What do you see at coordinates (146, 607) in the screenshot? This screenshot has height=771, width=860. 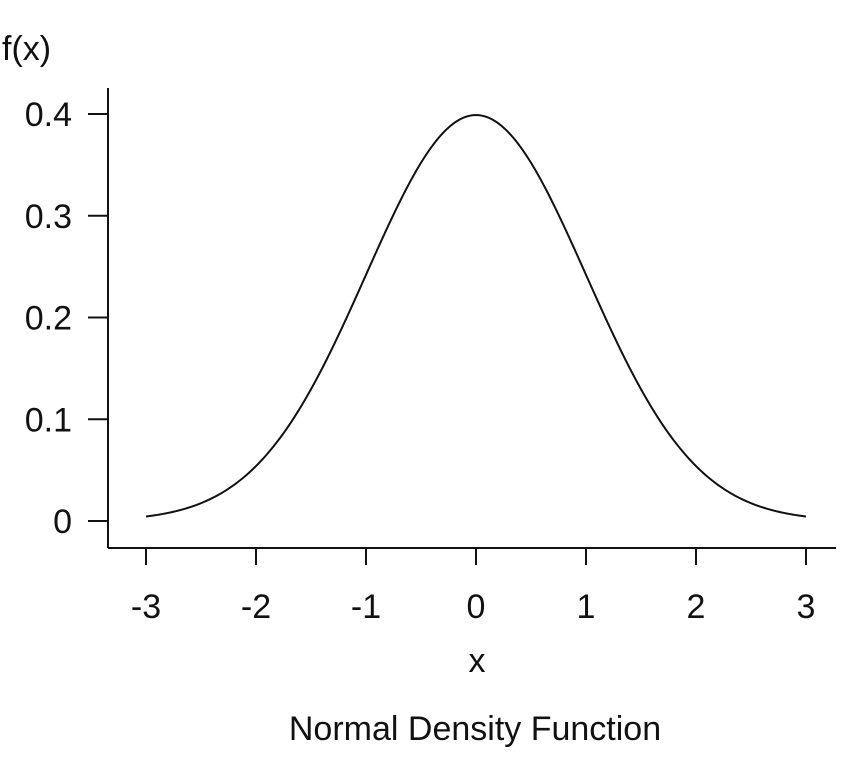 I see `x-tick-label: -3` at bounding box center [146, 607].